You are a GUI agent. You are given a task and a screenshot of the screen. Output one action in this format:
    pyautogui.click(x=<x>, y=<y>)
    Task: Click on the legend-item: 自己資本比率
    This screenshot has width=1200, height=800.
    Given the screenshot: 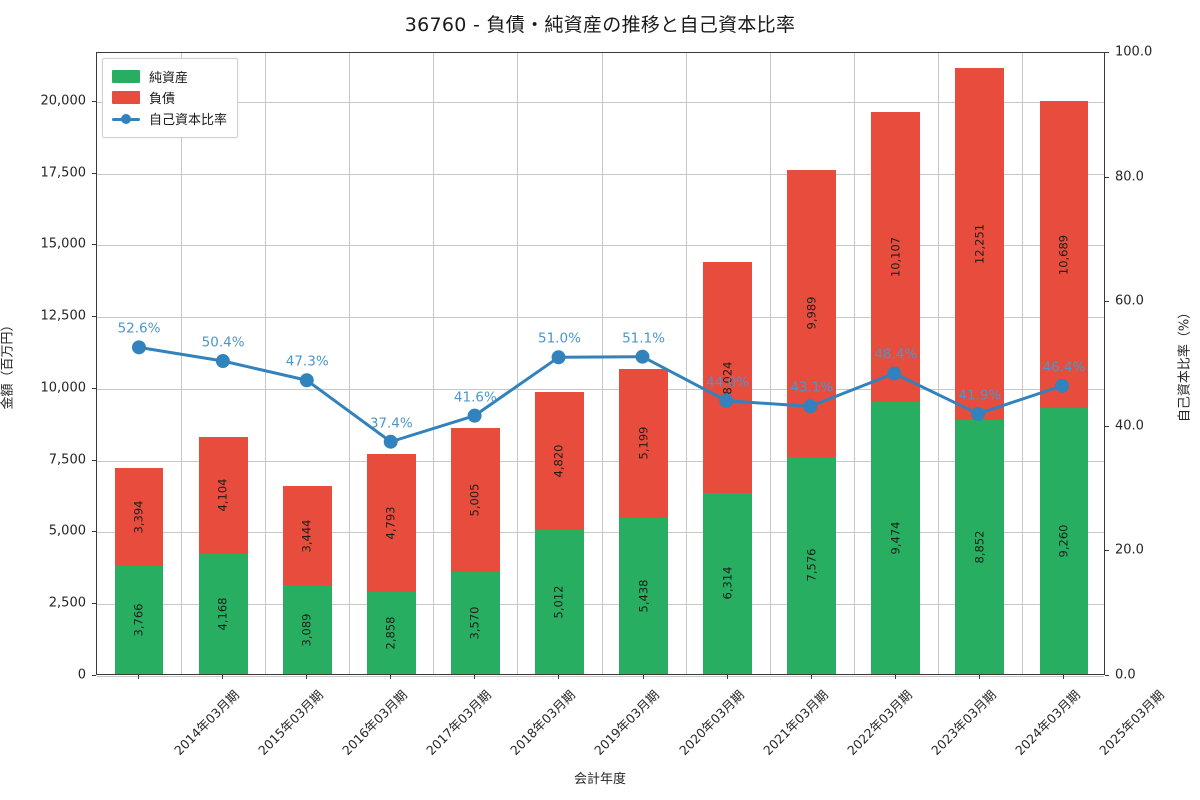 What is the action you would take?
    pyautogui.click(x=169, y=118)
    